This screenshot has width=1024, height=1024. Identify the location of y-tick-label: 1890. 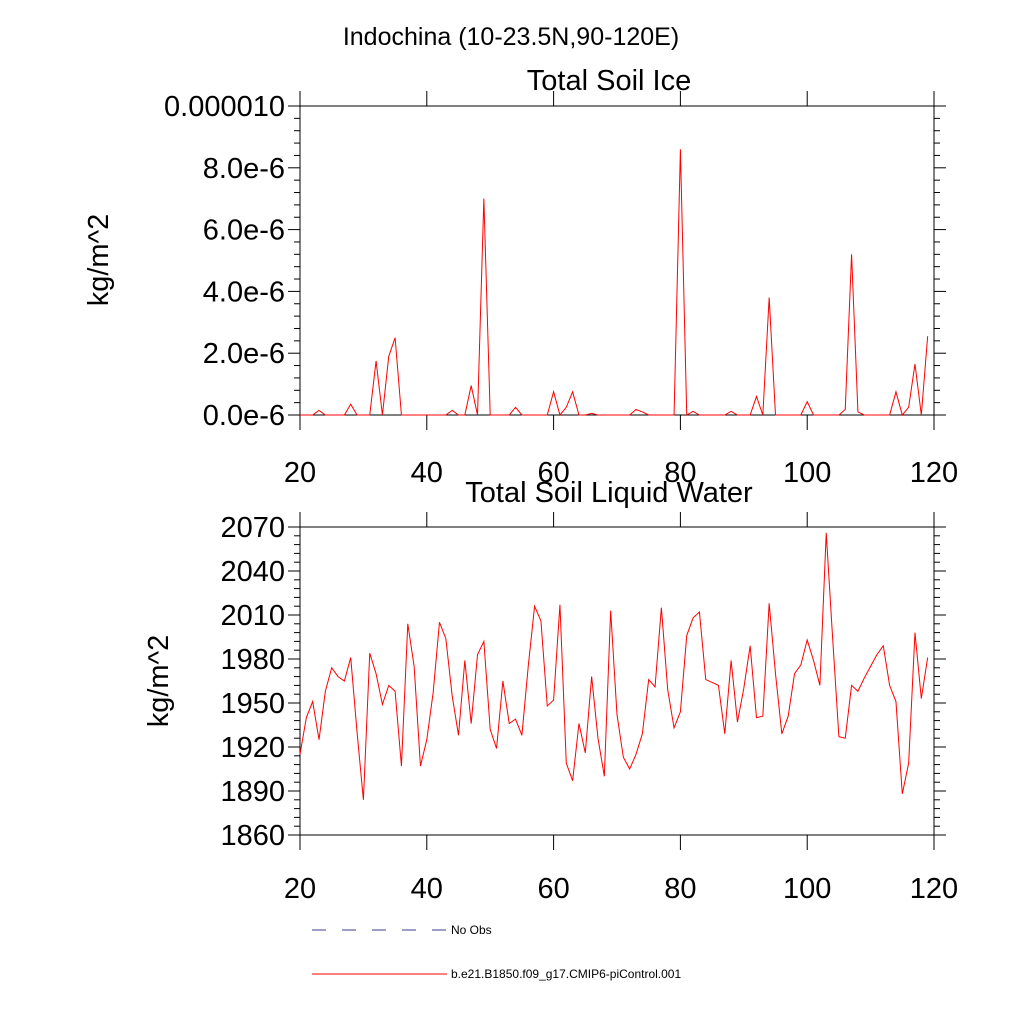
(252, 792).